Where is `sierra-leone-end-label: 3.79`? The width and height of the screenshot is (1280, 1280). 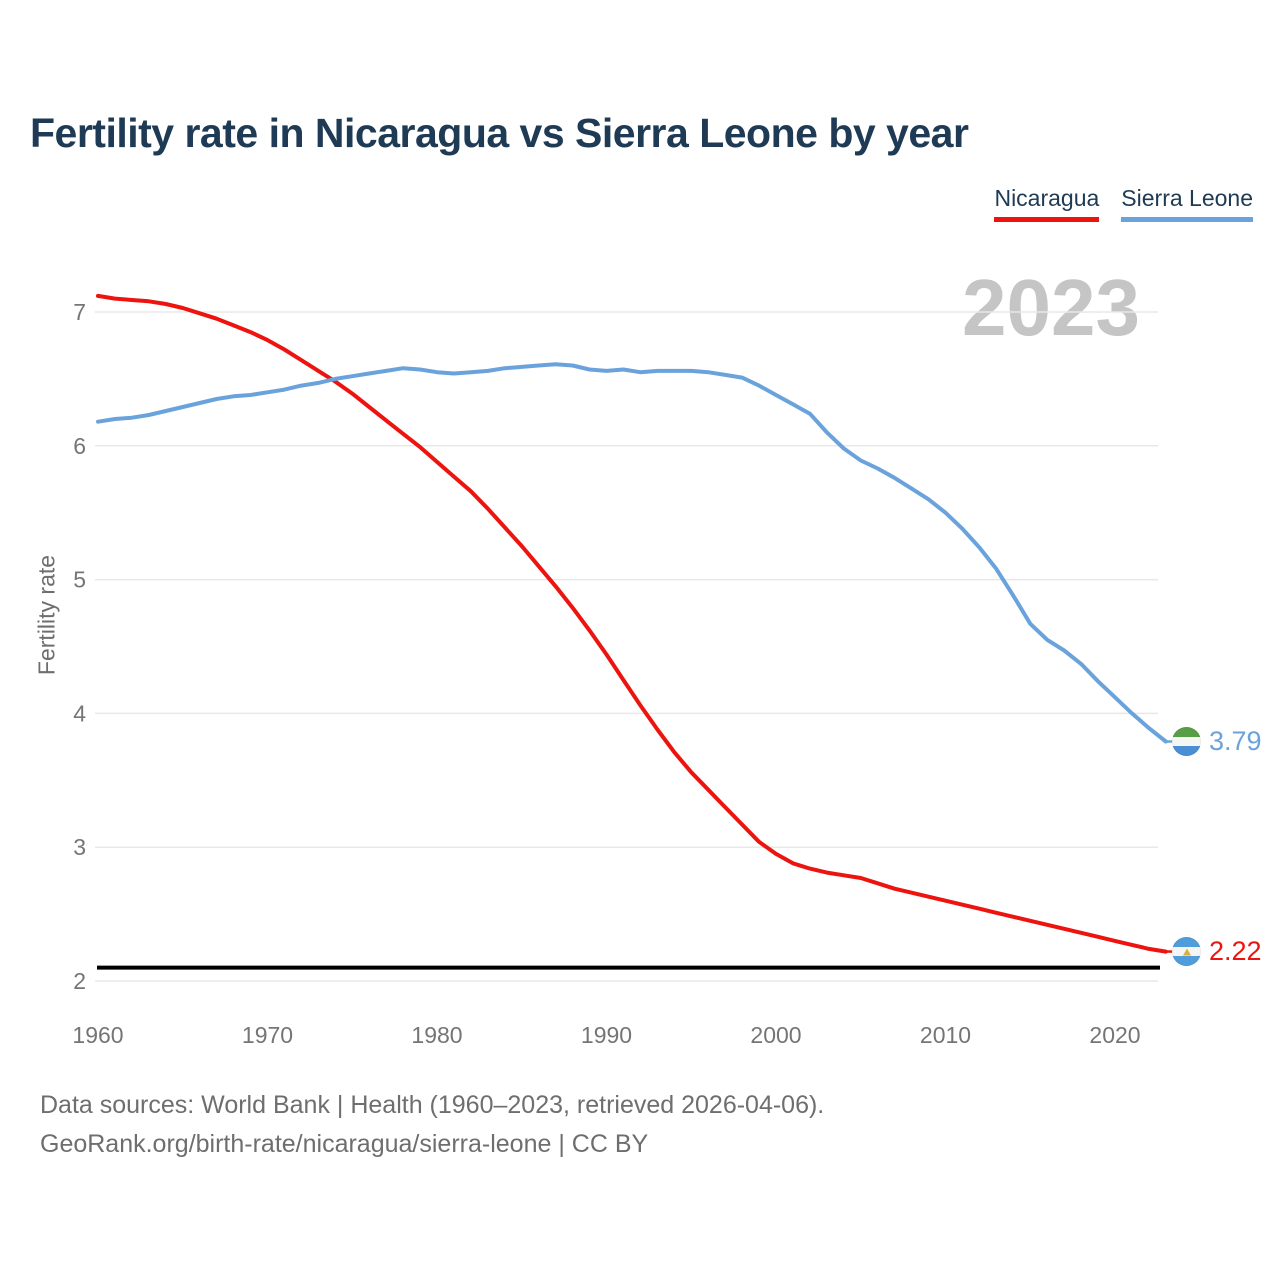
sierra-leone-end-label: 3.79 is located at coordinates (1217, 741).